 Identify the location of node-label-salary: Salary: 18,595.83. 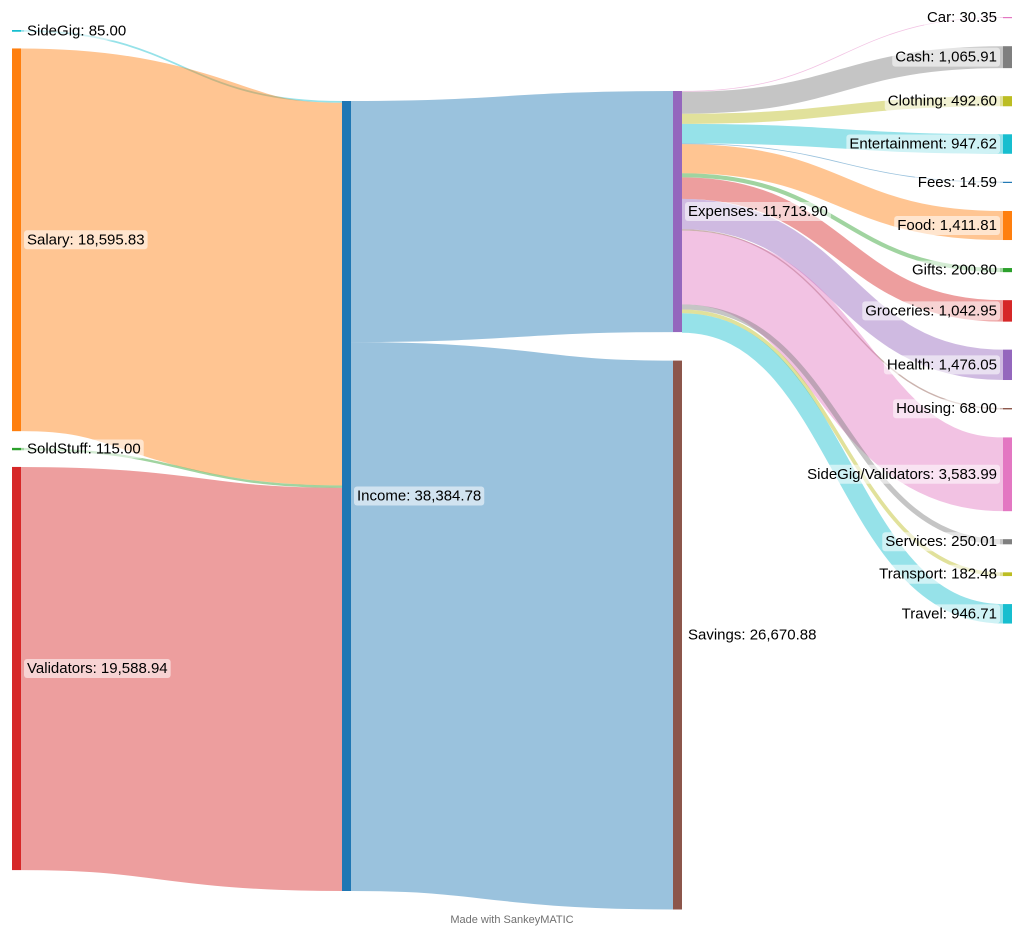
(86, 240).